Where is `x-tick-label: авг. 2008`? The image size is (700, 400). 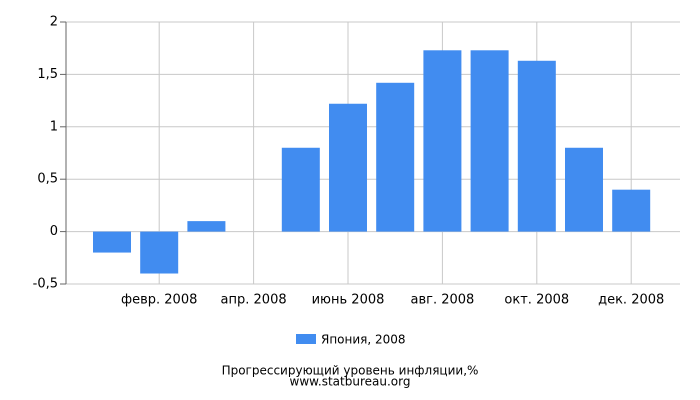
x-tick-label: авг. 2008 is located at coordinates (442, 300).